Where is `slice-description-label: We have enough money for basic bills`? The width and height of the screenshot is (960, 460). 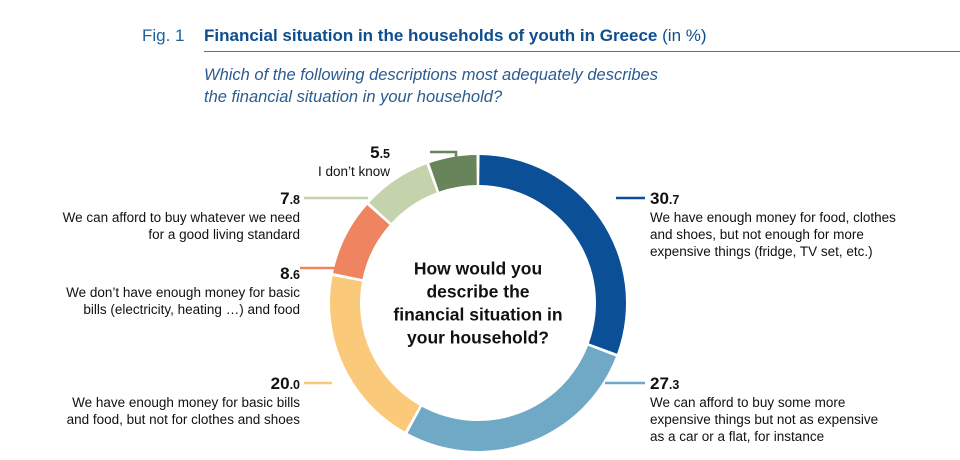 slice-description-label: We have enough money for basic bills is located at coordinates (186, 402).